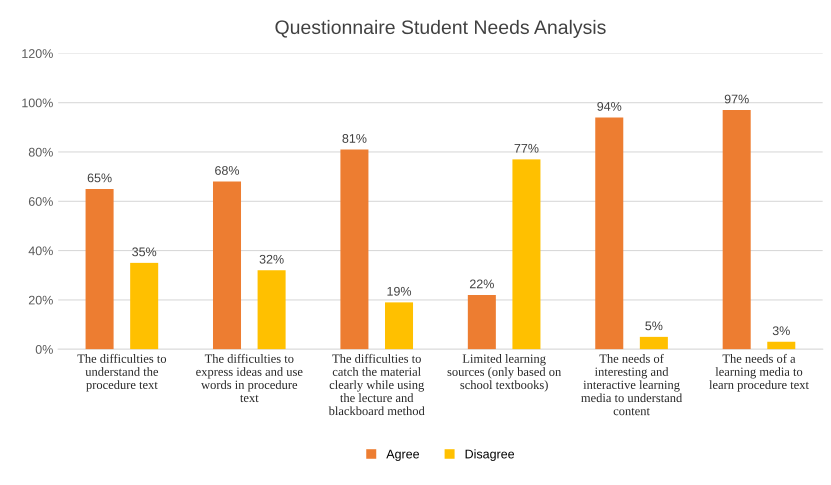  What do you see at coordinates (37, 53) in the screenshot?
I see `y-tick-label: 120%` at bounding box center [37, 53].